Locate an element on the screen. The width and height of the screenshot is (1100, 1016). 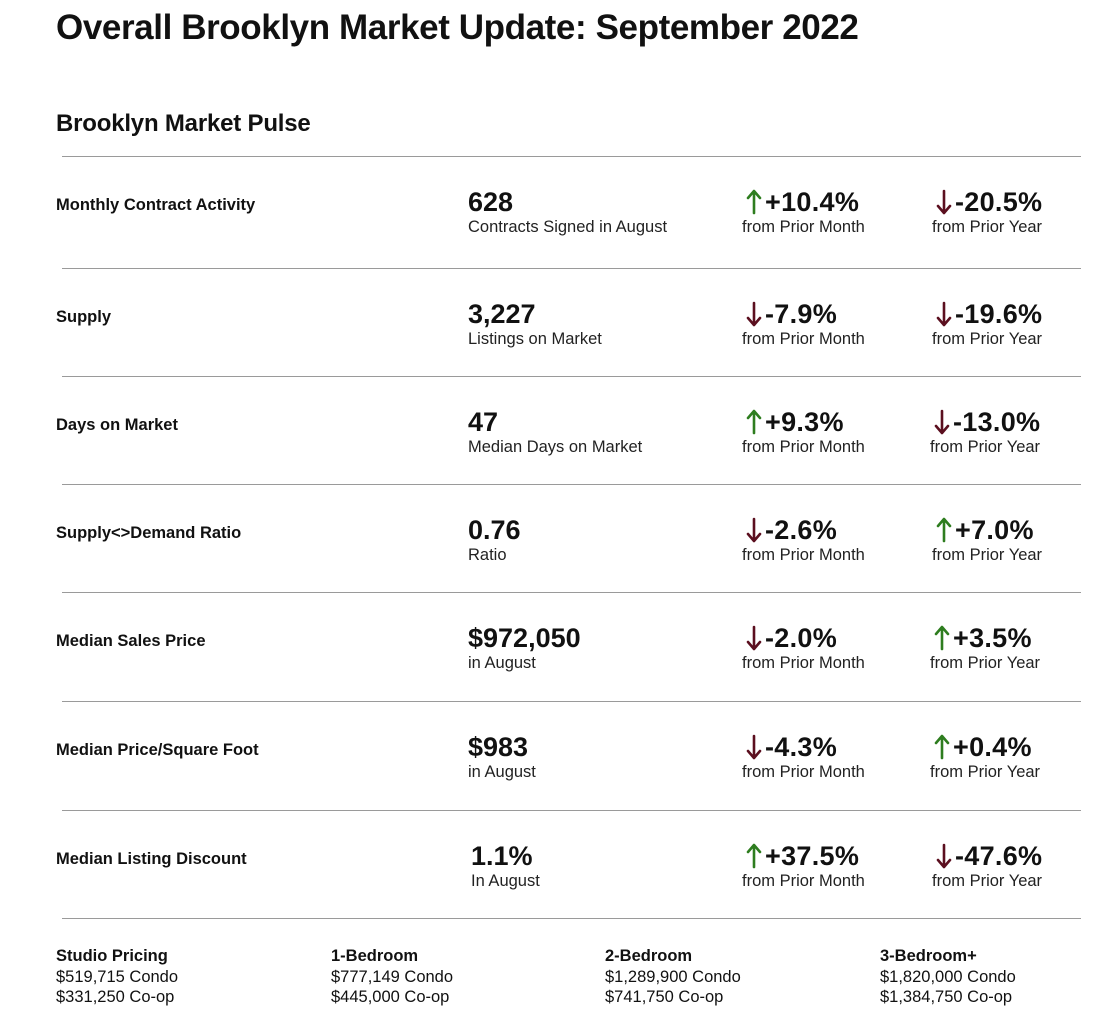
metric-value-caption: Listings on Market is located at coordinates (535, 339).